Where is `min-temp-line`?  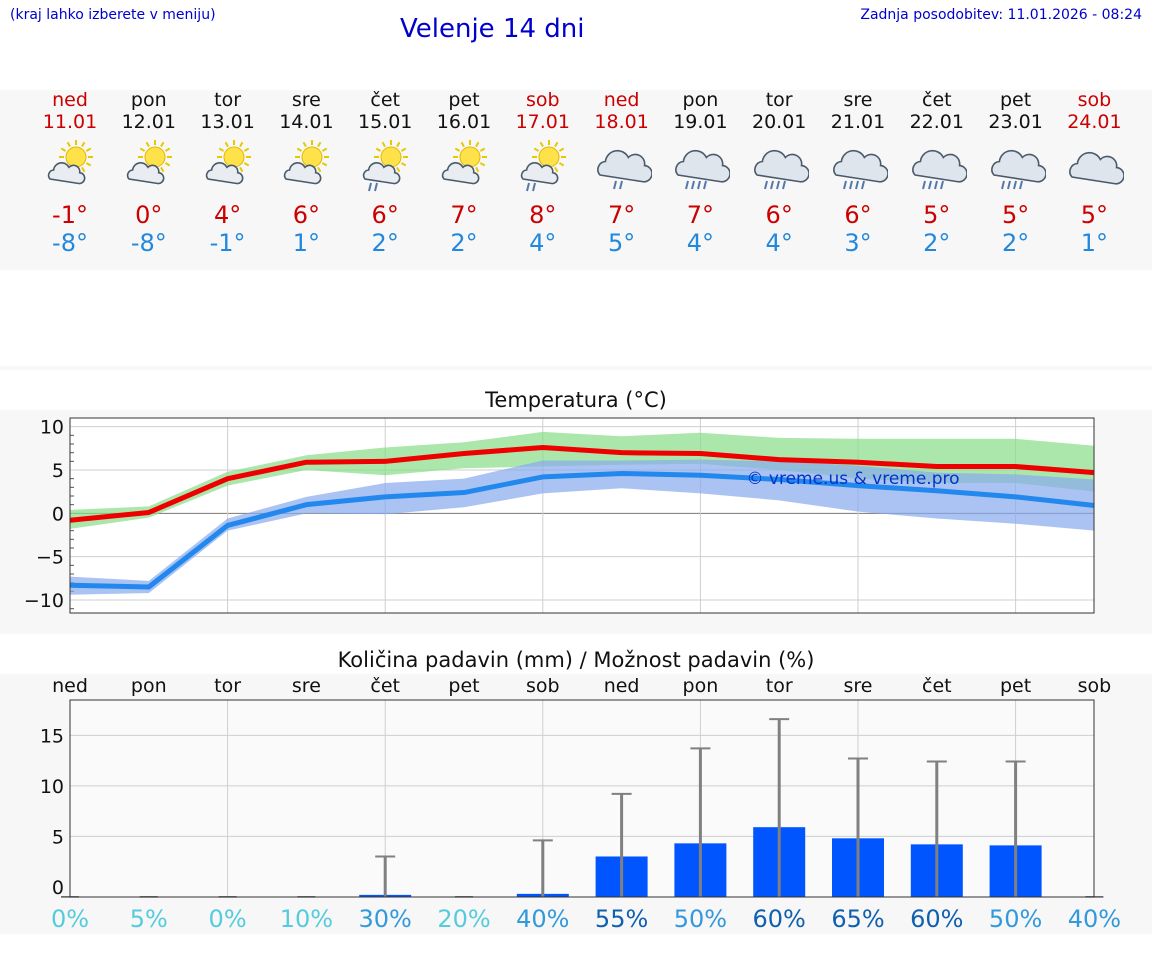
min-temp-line is located at coordinates (582, 530).